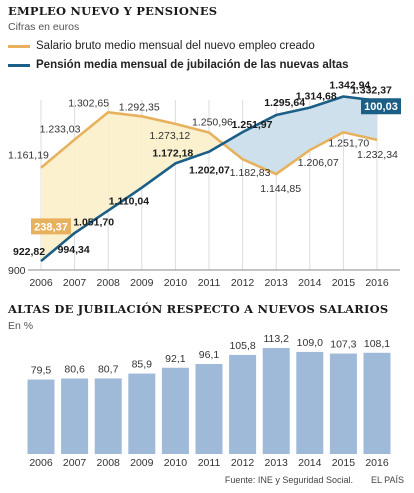 The height and width of the screenshot is (493, 414). Describe the element at coordinates (74, 250) in the screenshot. I see `data-label-pension: 994,34` at that location.